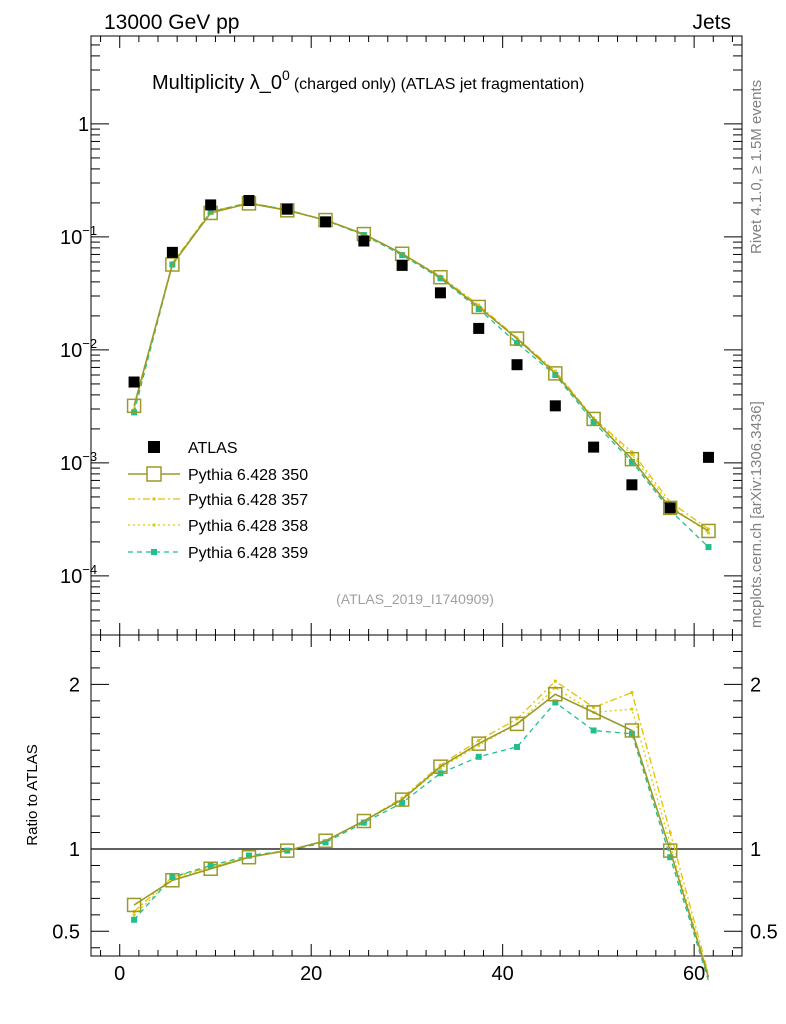 The height and width of the screenshot is (1024, 786). I want to click on legend-label: ATLAS, so click(213, 448).